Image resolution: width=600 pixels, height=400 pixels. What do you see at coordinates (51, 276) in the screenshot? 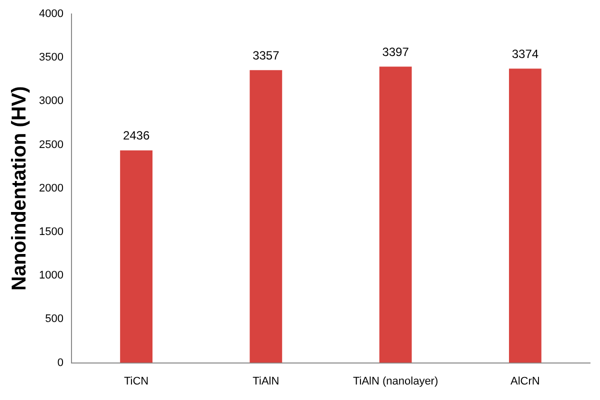
I see `y-tick-label: 1000` at bounding box center [51, 276].